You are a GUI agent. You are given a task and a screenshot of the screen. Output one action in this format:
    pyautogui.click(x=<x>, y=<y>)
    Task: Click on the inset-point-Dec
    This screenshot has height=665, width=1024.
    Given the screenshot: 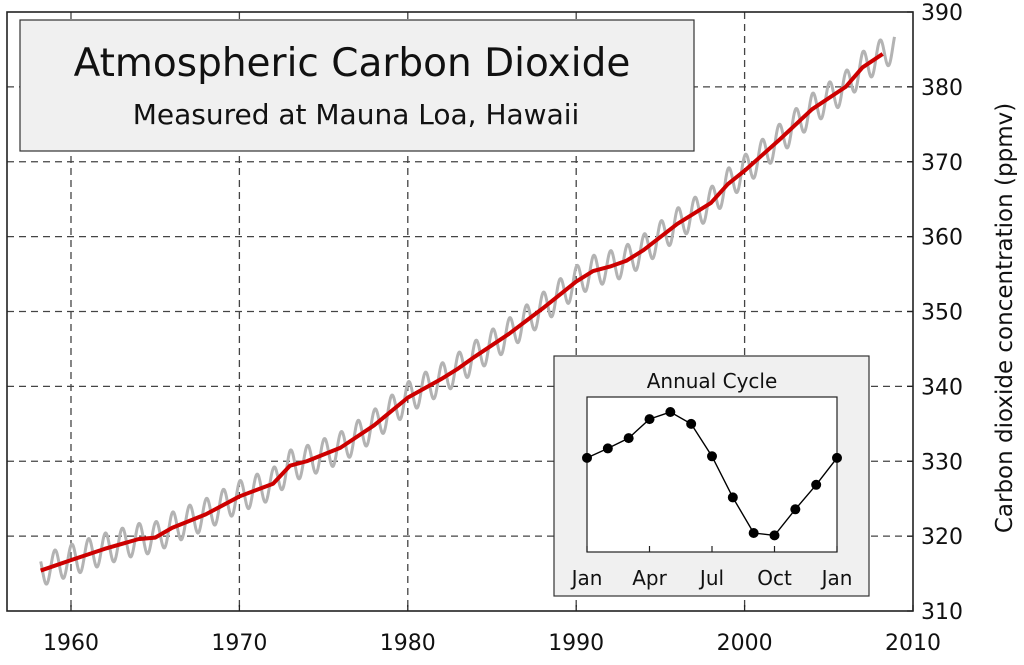 What is the action you would take?
    pyautogui.click(x=816, y=484)
    